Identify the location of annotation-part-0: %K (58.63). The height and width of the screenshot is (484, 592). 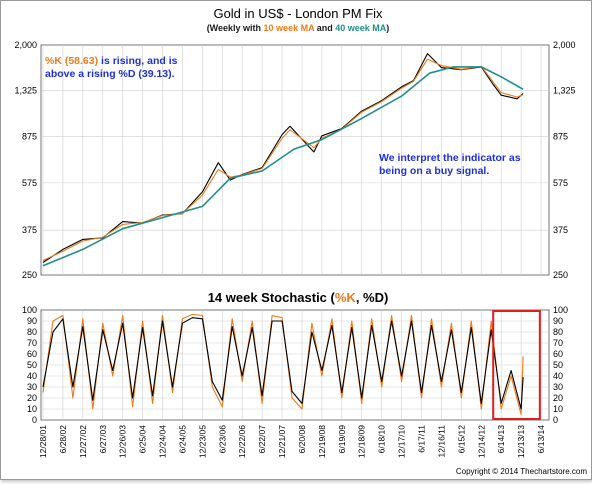
(71, 61).